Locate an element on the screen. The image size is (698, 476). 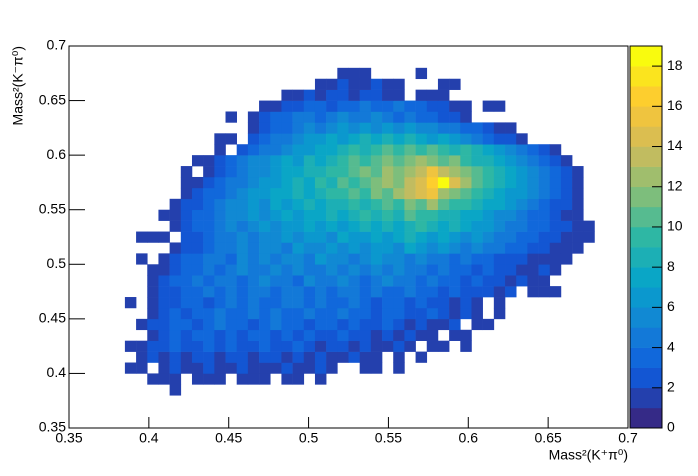
z-tick-label: 4 is located at coordinates (671, 346).